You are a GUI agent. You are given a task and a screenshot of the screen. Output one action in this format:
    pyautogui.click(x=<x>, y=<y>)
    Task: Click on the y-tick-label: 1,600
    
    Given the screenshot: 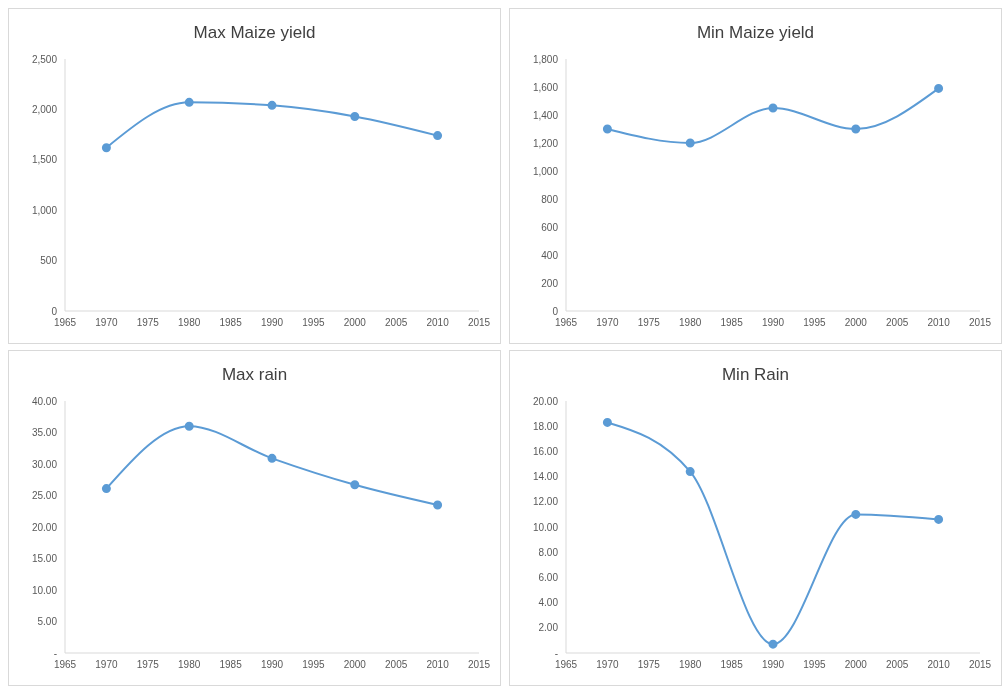 What is the action you would take?
    pyautogui.click(x=545, y=87)
    